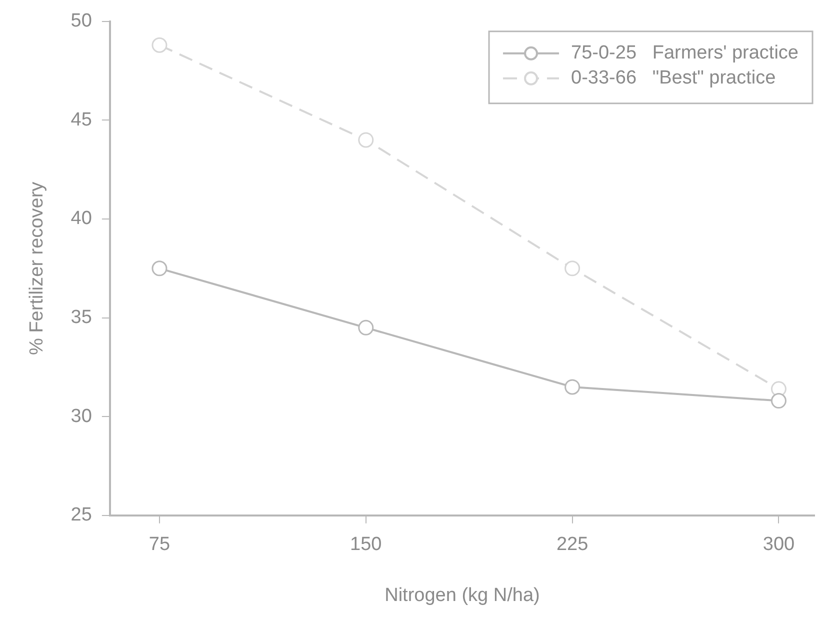 The image size is (823, 623). What do you see at coordinates (685, 53) in the screenshot?
I see `legend-label: 75-0-25 Farmers' practice` at bounding box center [685, 53].